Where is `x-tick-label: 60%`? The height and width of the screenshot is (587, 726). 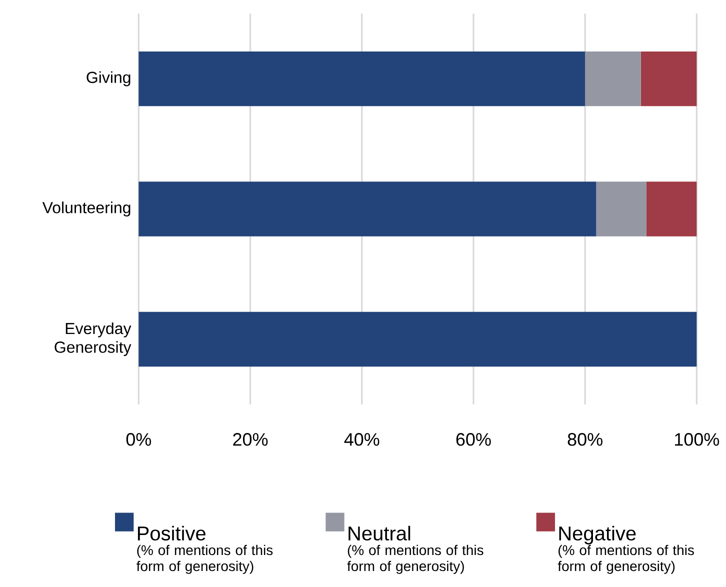 x-tick-label: 60% is located at coordinates (473, 439).